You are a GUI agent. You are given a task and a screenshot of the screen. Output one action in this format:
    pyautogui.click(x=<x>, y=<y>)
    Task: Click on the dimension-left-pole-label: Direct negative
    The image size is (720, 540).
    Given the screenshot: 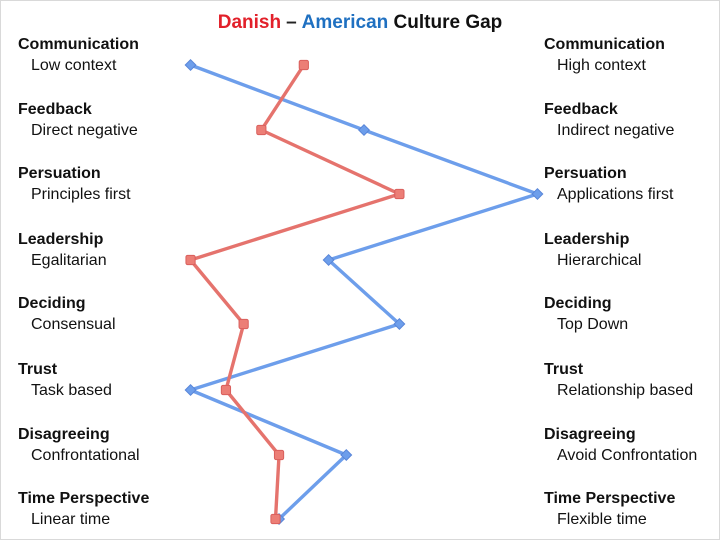 What is the action you would take?
    pyautogui.click(x=84, y=130)
    